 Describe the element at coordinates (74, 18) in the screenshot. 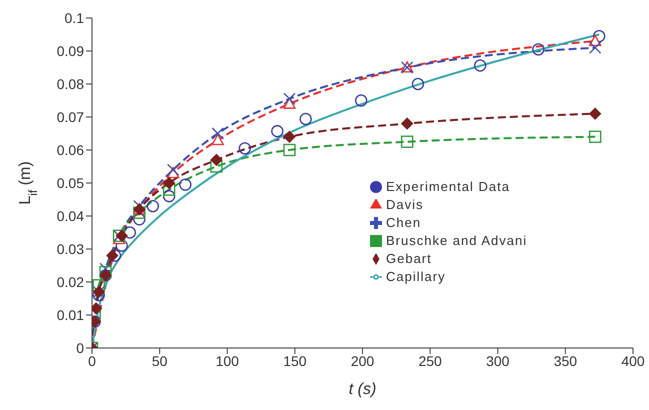

I see `y-tick-label: 0.1` at that location.